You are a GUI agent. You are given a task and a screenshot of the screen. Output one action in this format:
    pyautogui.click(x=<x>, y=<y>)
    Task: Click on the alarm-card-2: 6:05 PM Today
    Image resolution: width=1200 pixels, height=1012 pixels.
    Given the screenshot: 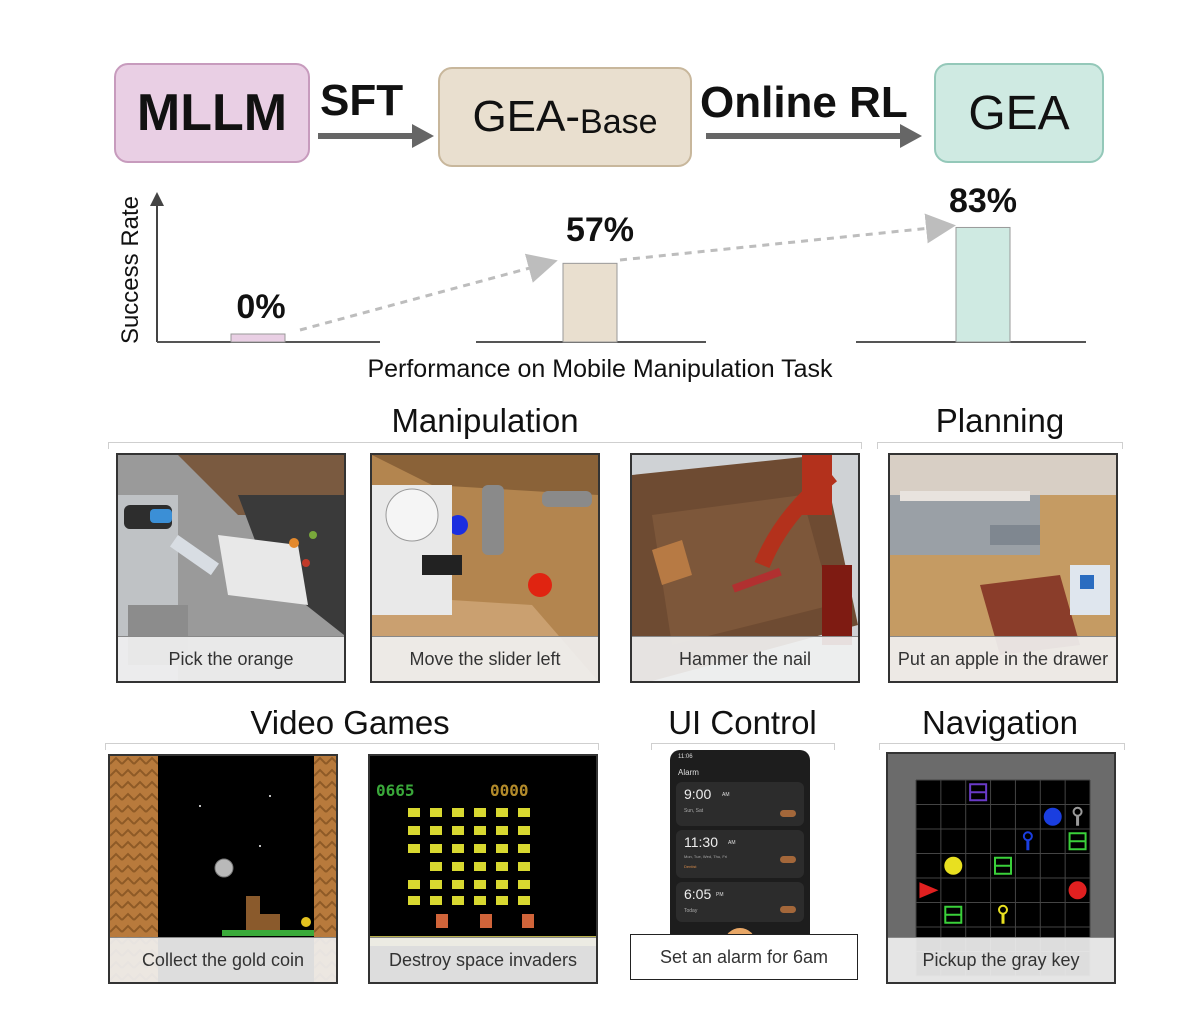 What is the action you would take?
    pyautogui.click(x=740, y=902)
    